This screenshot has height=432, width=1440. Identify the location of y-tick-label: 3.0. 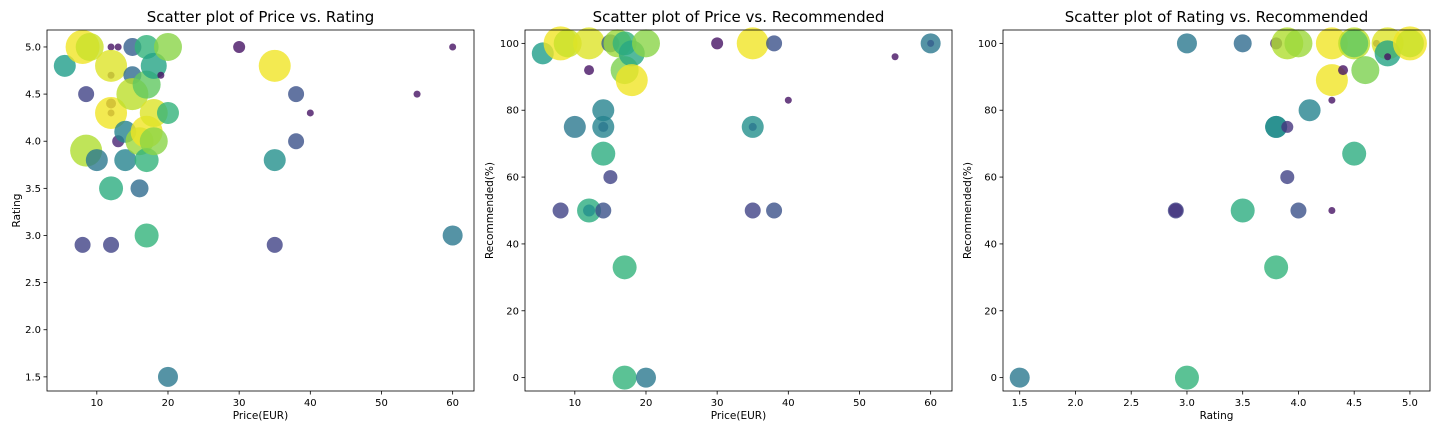
(33, 236).